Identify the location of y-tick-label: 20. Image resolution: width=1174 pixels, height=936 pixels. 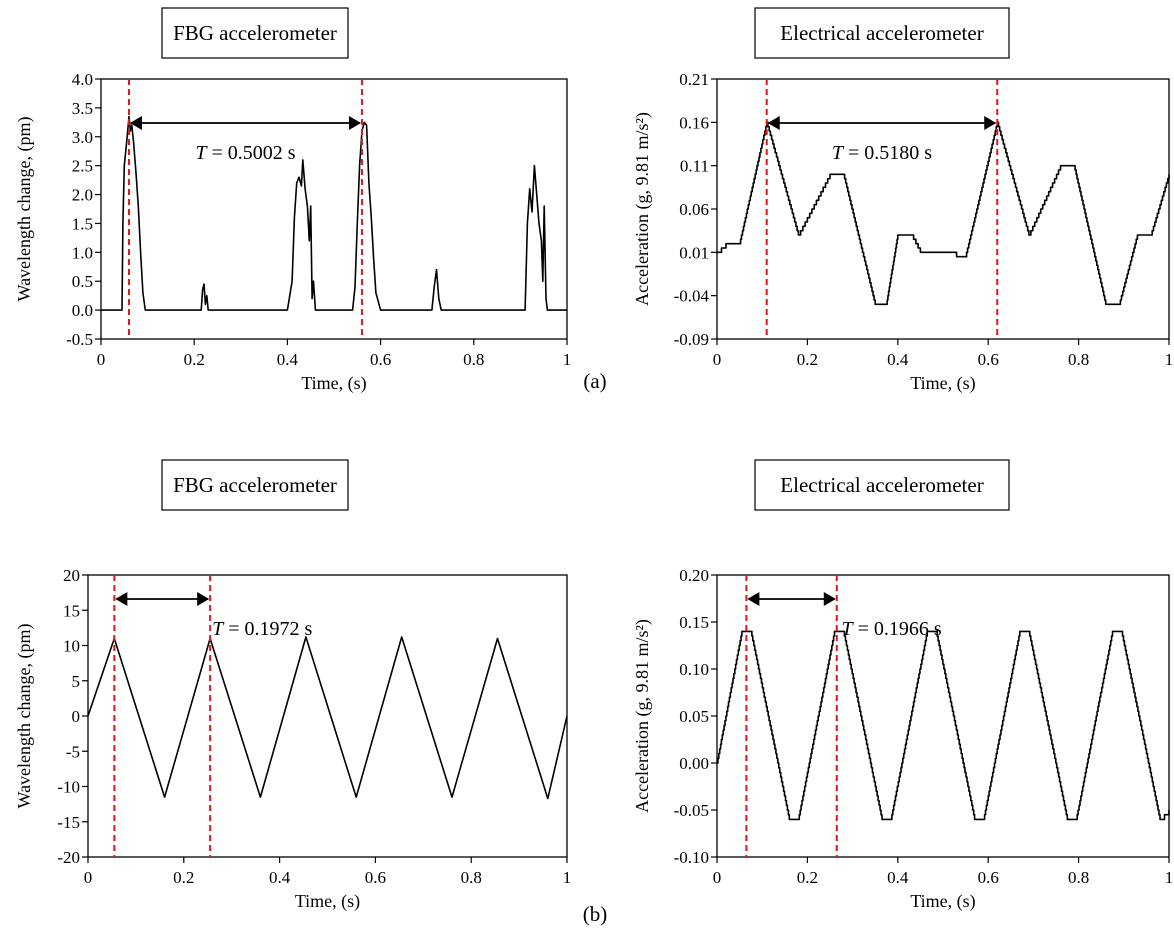
(71, 575).